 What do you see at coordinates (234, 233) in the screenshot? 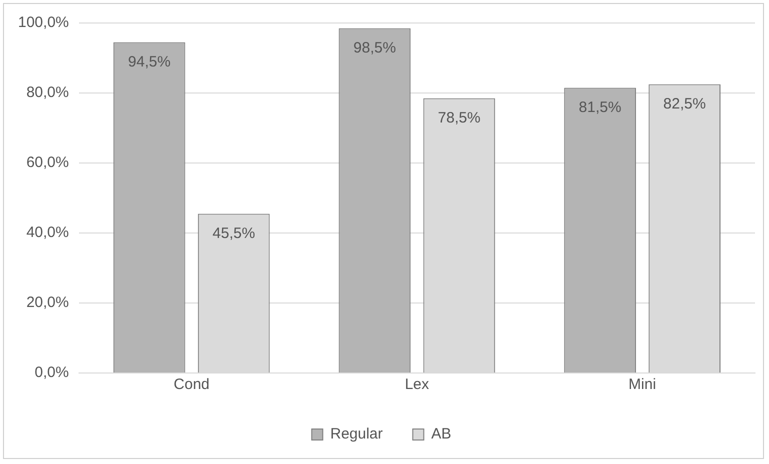
I see `data-label: 45,5%` at bounding box center [234, 233].